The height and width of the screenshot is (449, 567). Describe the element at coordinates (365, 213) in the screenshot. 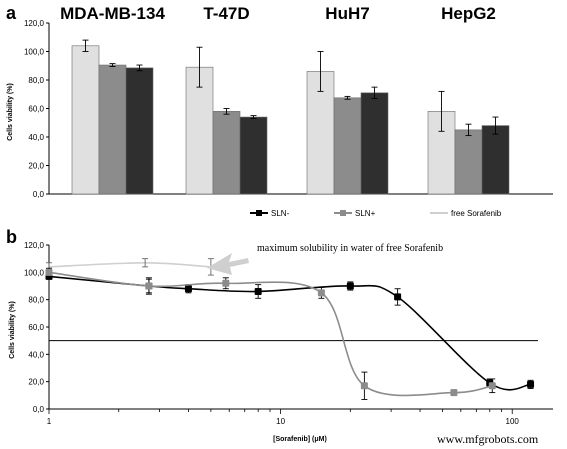

I see `legend-label: SLN+` at that location.